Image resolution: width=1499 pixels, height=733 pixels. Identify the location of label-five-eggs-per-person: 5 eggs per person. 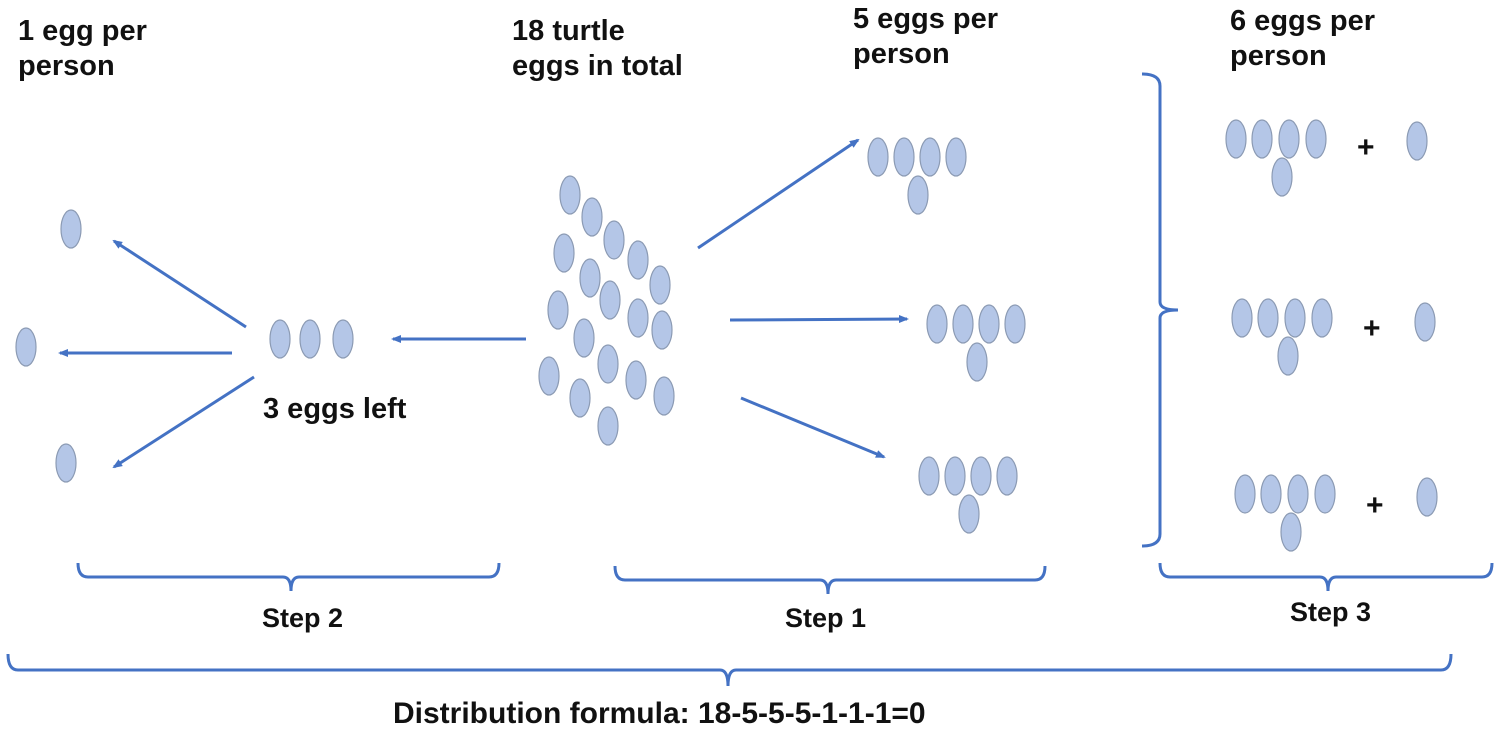
(925, 37).